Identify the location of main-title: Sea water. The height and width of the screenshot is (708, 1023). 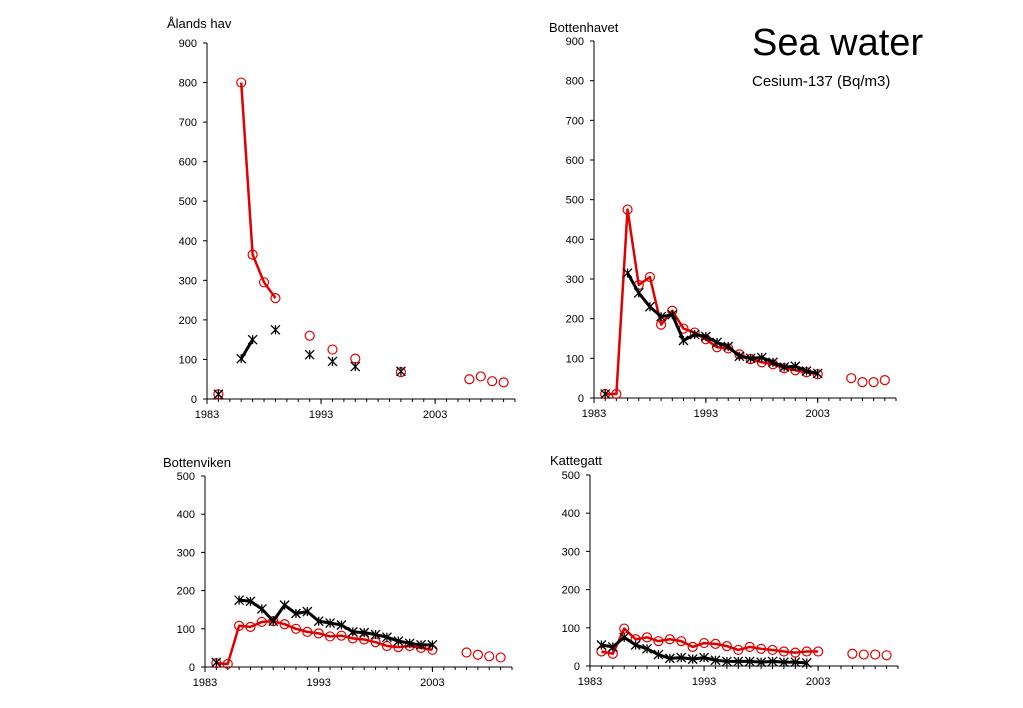
(838, 43).